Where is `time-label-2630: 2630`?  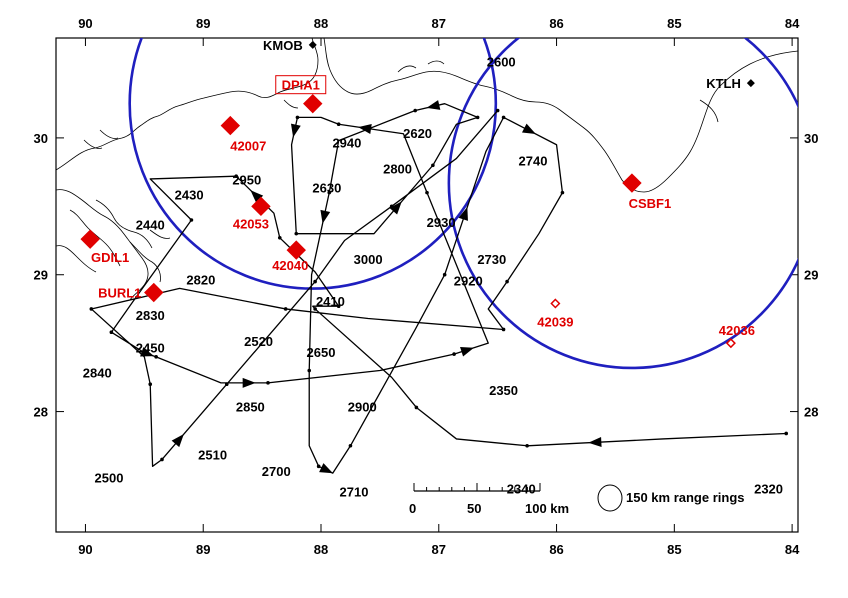
time-label-2630: 2630 is located at coordinates (326, 188).